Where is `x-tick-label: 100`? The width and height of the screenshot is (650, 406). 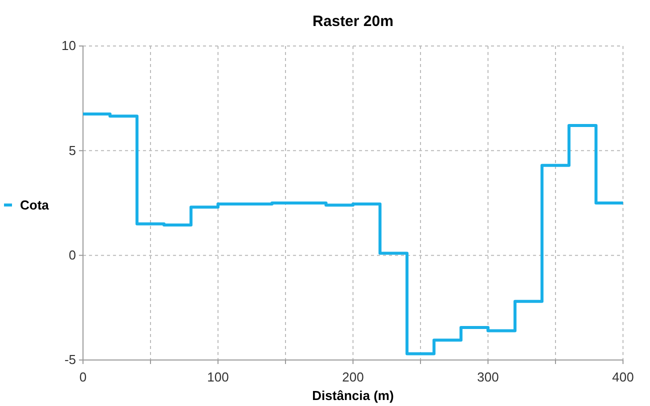 x-tick-label: 100 is located at coordinates (218, 376).